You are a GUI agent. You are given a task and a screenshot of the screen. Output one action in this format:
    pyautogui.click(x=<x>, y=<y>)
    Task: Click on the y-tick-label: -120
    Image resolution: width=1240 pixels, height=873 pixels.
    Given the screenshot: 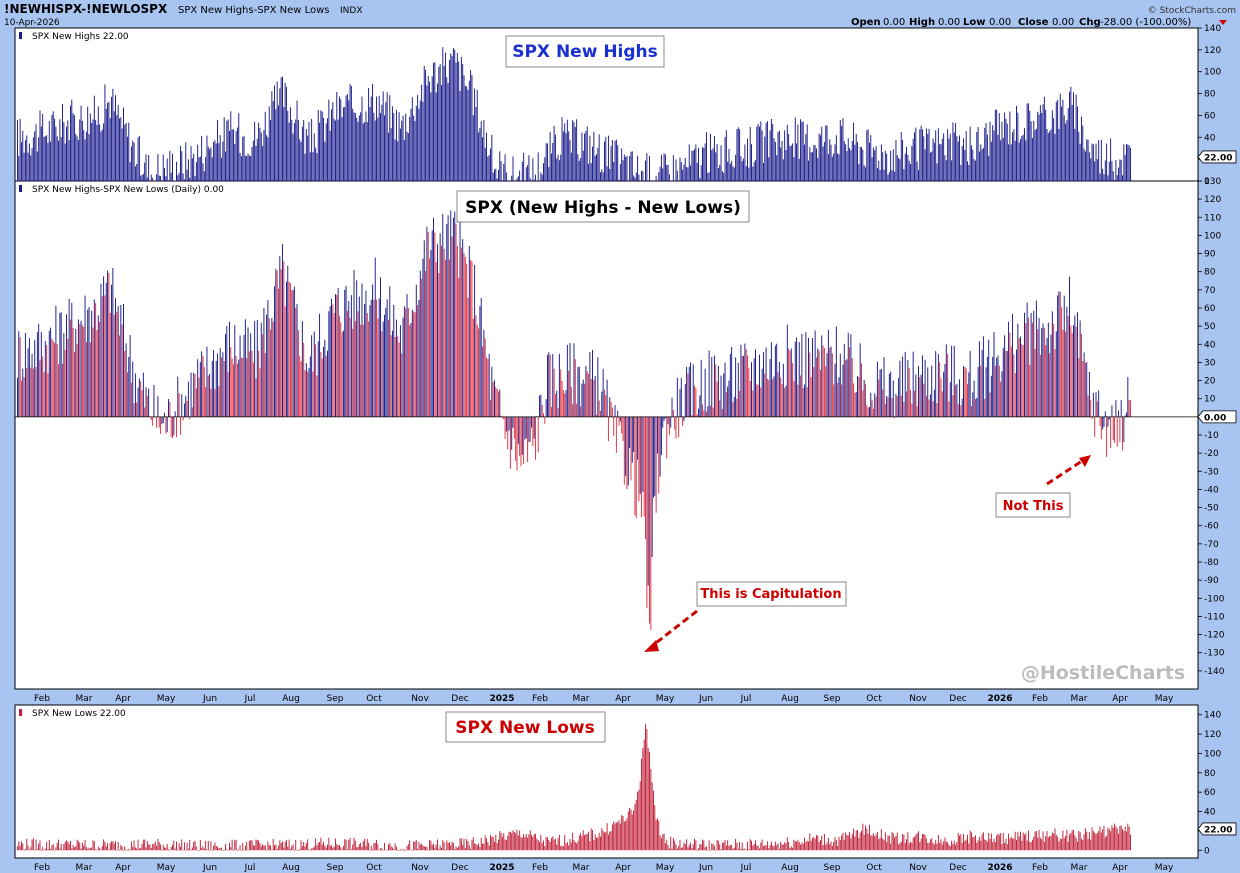 What is the action you would take?
    pyautogui.click(x=1214, y=636)
    